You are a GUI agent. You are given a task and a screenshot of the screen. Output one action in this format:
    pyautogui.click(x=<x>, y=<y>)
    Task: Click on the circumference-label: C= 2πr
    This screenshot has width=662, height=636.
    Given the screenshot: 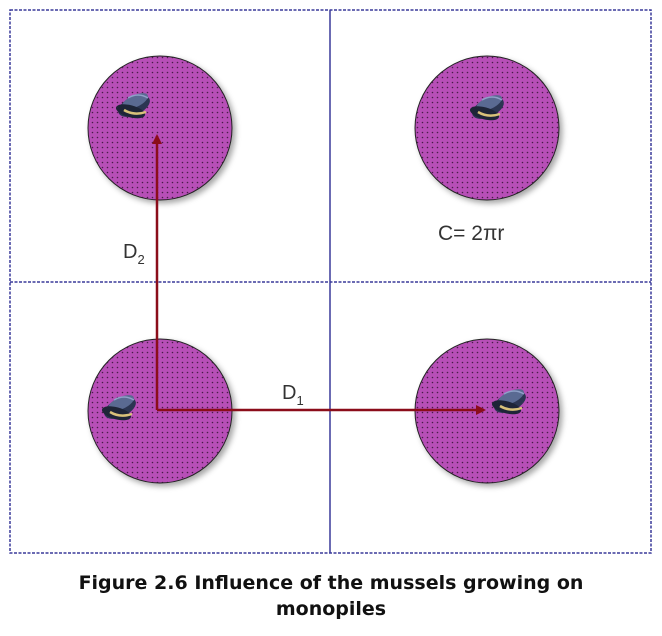 What is the action you would take?
    pyautogui.click(x=471, y=233)
    